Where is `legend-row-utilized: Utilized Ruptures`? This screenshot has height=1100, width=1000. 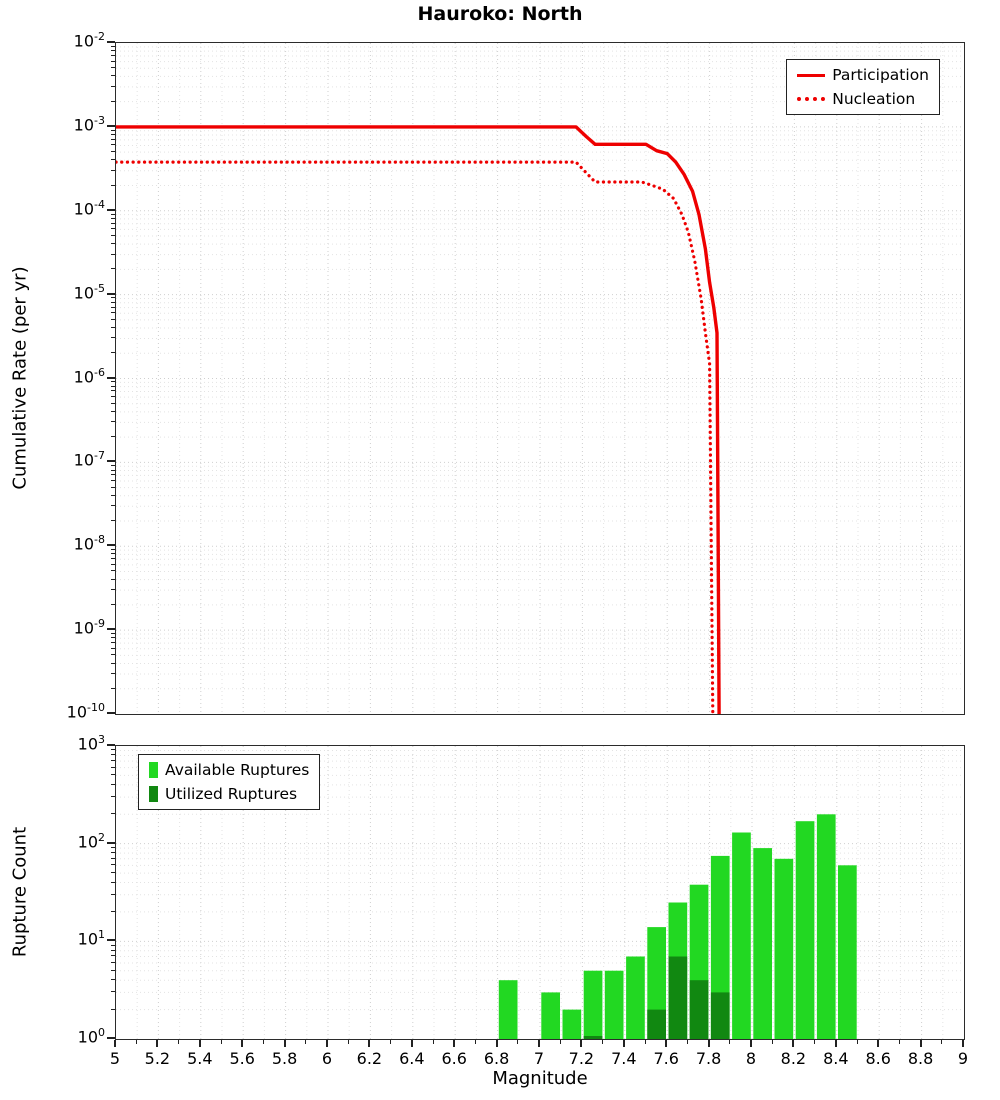 legend-row-utilized: Utilized Ruptures is located at coordinates (229, 794).